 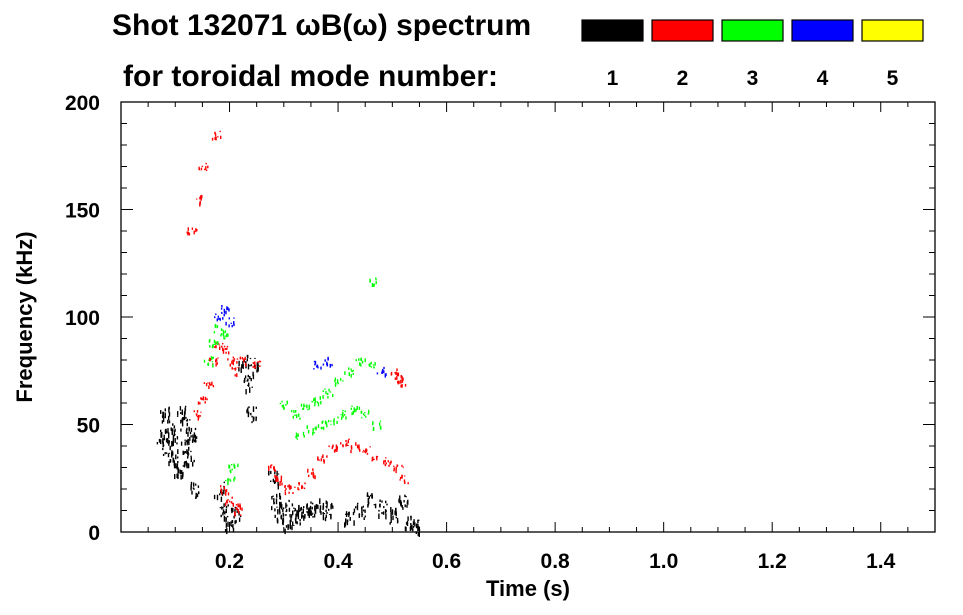 What do you see at coordinates (82, 103) in the screenshot?
I see `y-tick-label: 200` at bounding box center [82, 103].